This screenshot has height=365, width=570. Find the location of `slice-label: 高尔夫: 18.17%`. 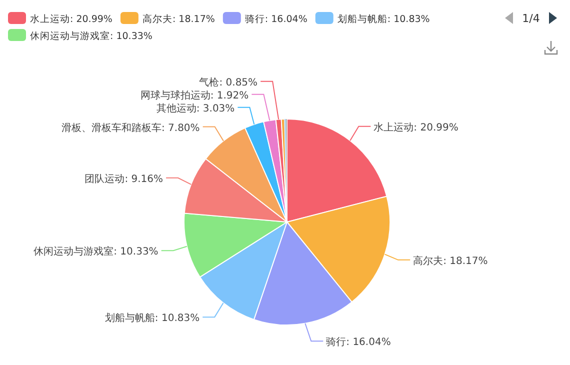

slice-label: 高尔夫: 18.17% is located at coordinates (450, 260).